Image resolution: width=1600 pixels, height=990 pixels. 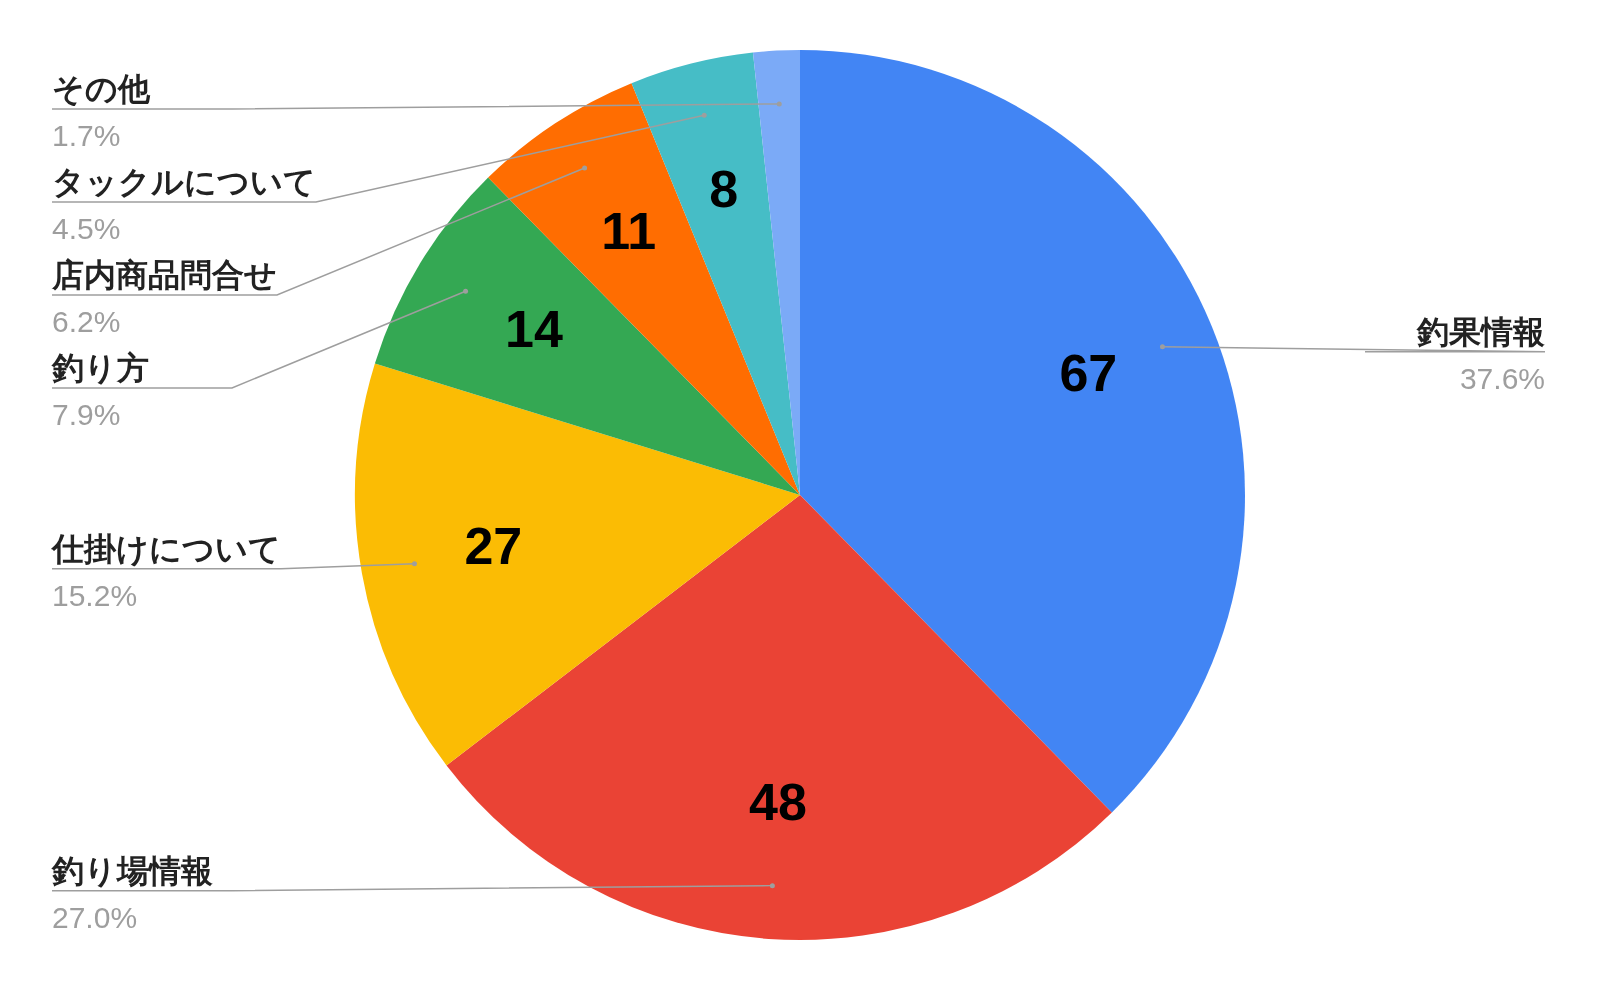 I want to click on text: 4.5%, so click(x=86, y=228).